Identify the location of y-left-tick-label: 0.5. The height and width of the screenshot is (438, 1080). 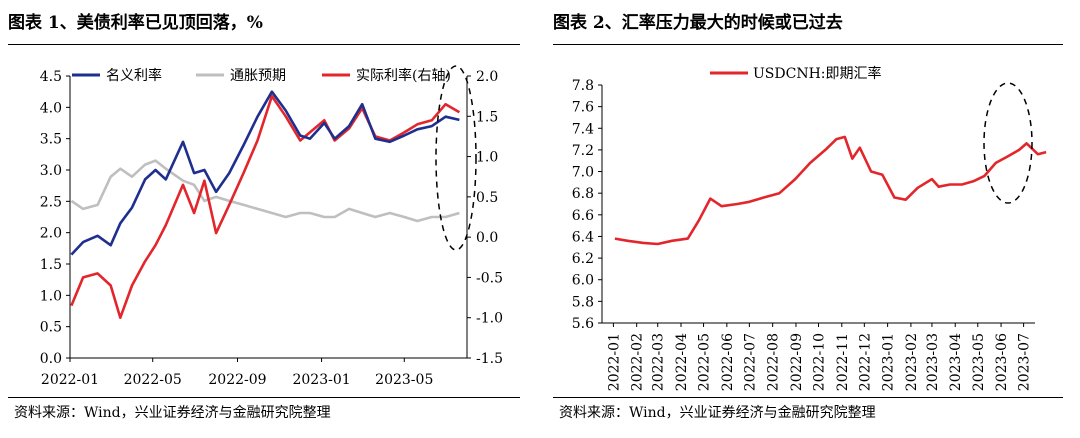
(51, 328).